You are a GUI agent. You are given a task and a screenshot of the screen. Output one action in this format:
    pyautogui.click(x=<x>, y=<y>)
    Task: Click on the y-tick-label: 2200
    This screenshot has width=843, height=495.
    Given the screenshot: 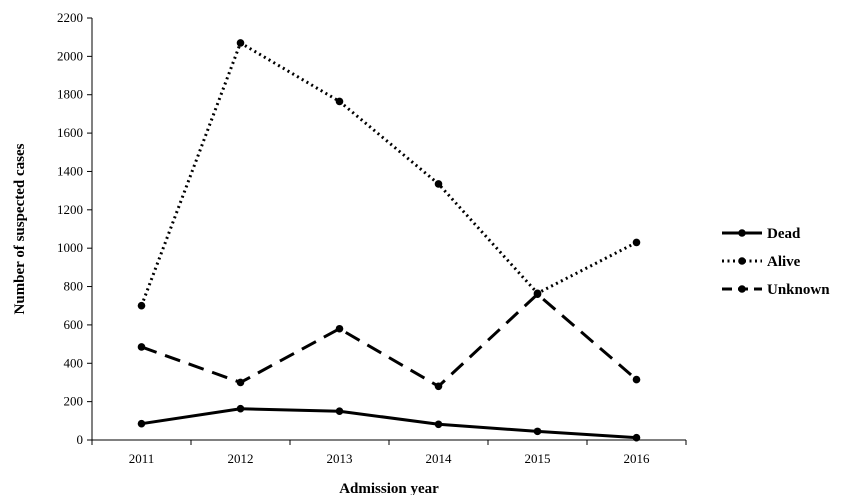 What is the action you would take?
    pyautogui.click(x=70, y=17)
    